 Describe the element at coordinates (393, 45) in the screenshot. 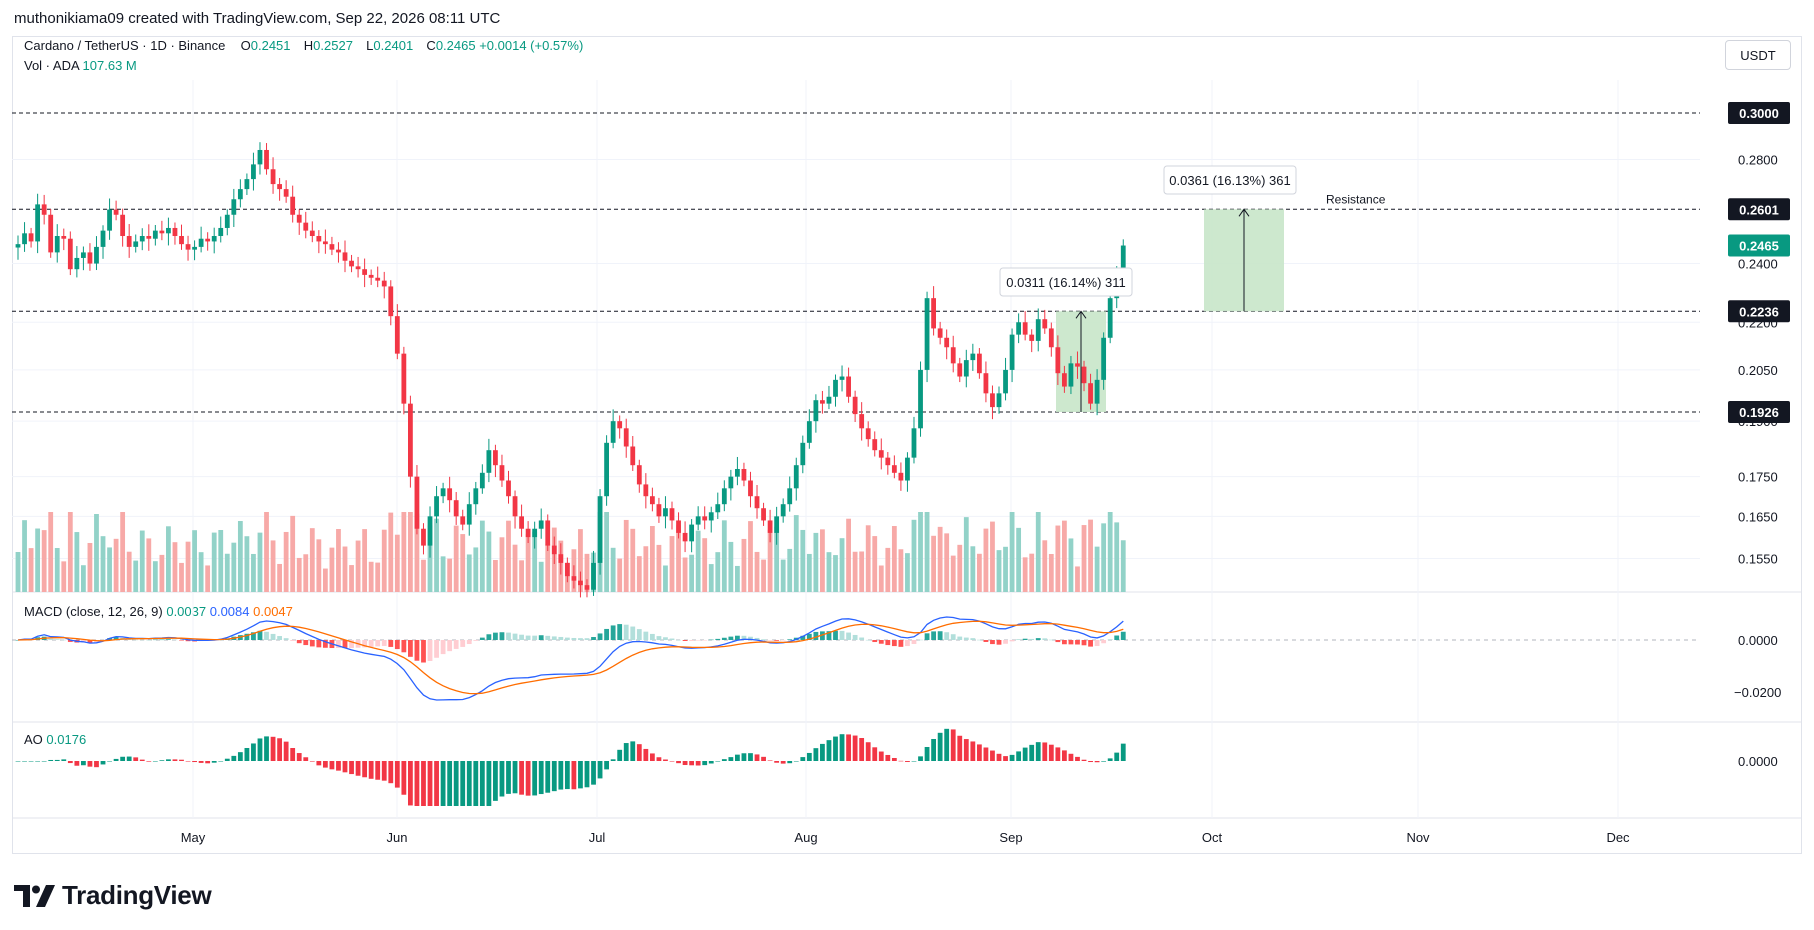

I see `ohlc-low-value: 0.2401` at that location.